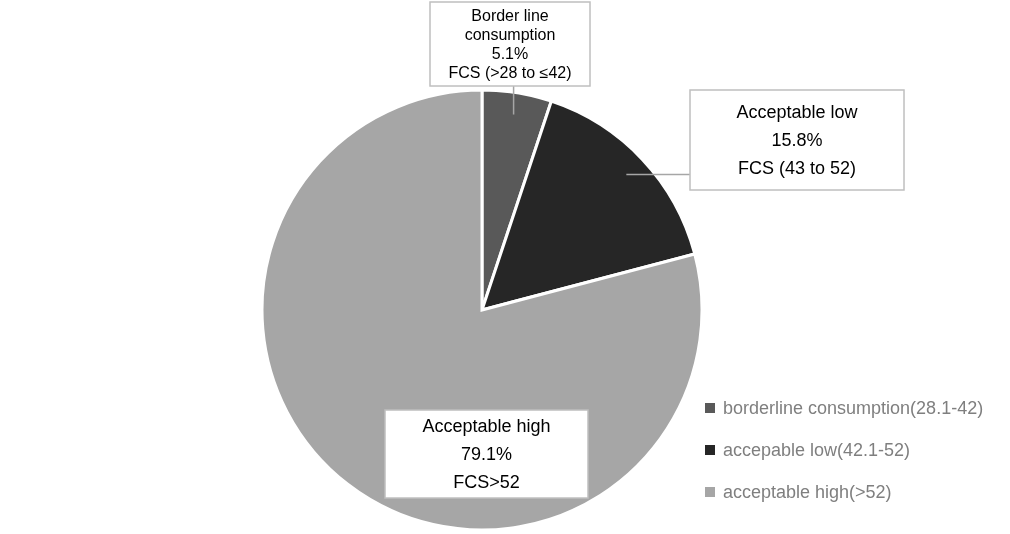  What do you see at coordinates (853, 408) in the screenshot?
I see `legend-label: borderline consumption(28.1-42)` at bounding box center [853, 408].